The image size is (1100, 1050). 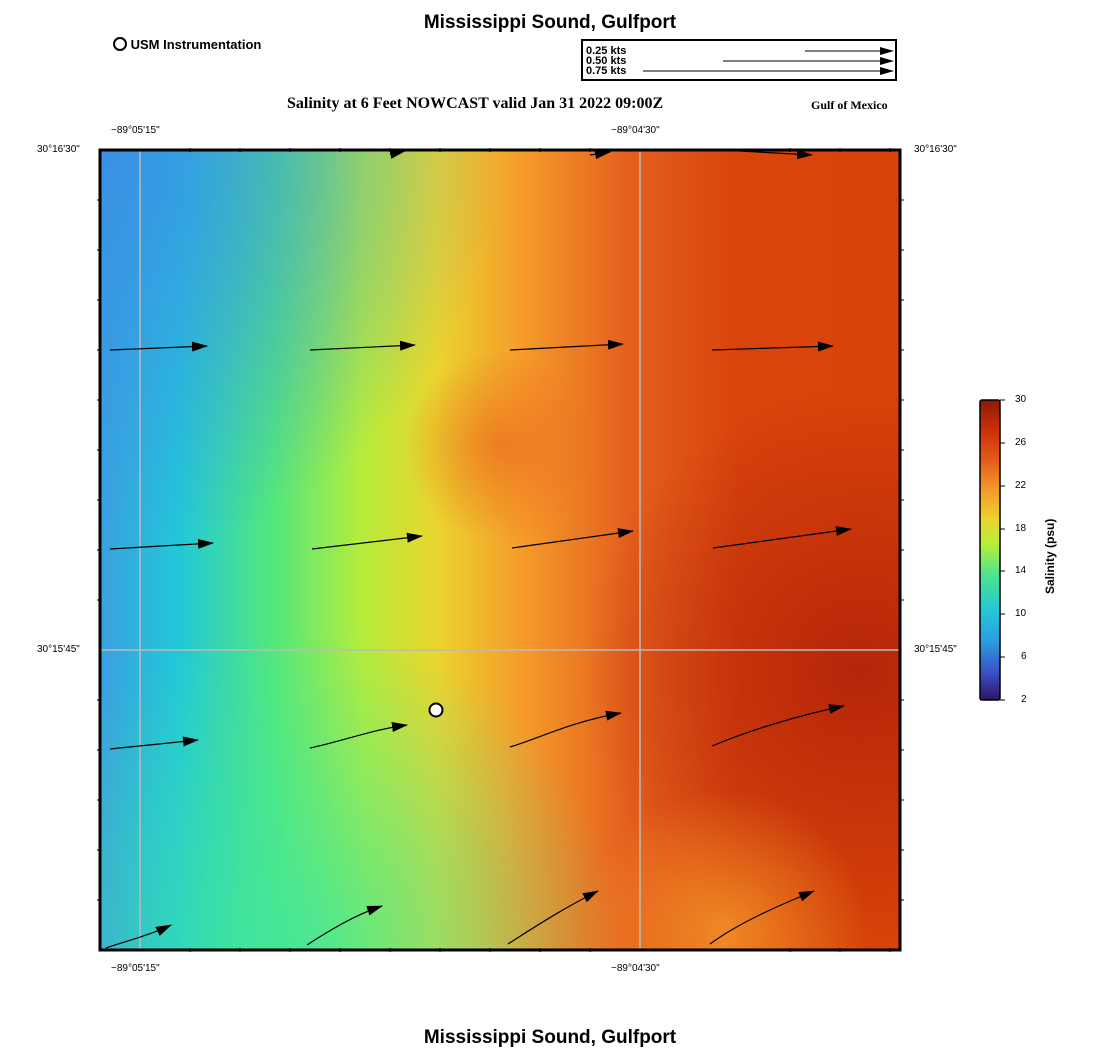 I want to click on region-label: Gulf of Mexico, so click(x=849, y=105).